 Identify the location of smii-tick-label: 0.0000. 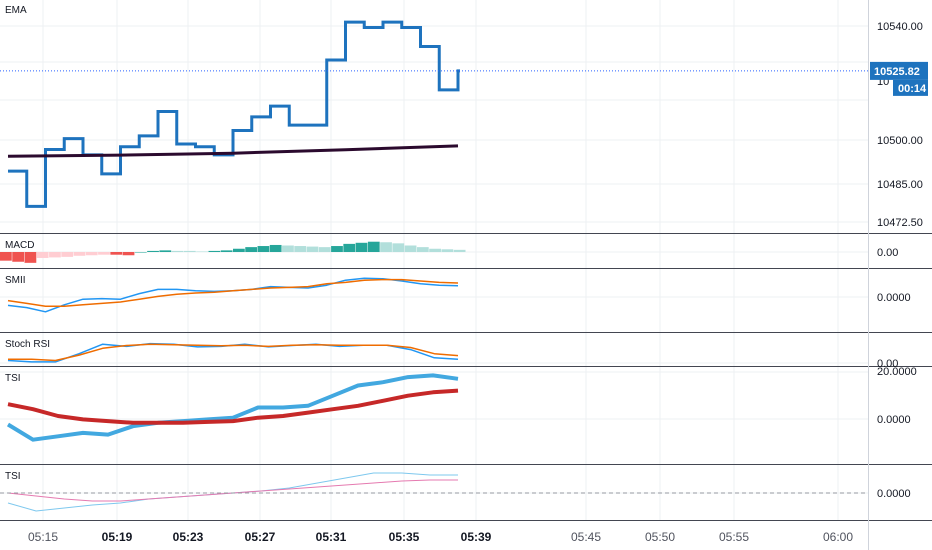
(894, 298).